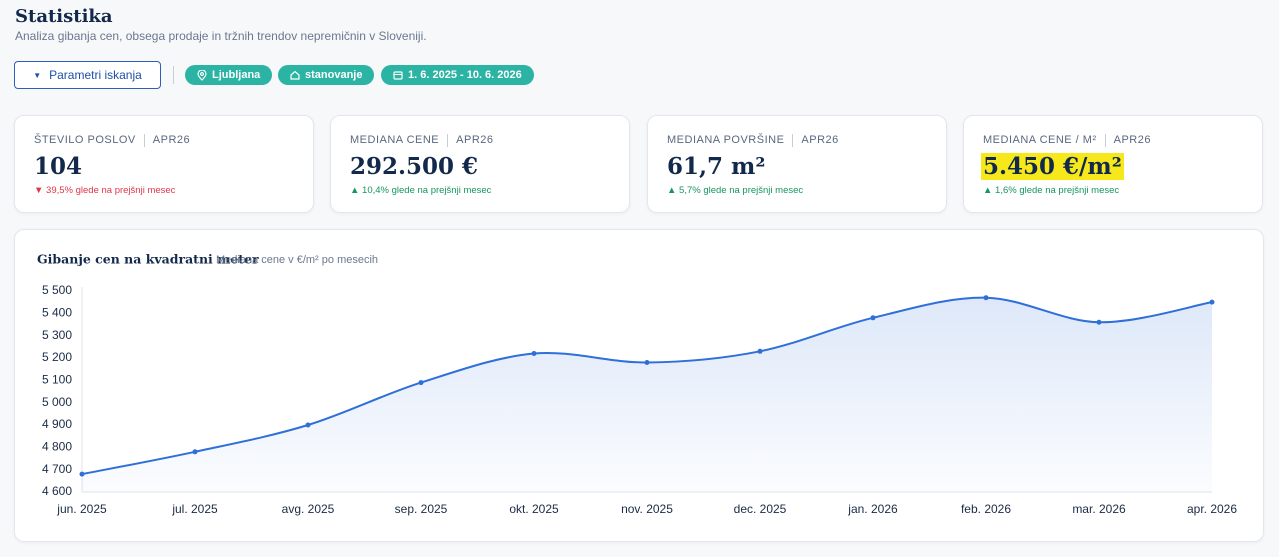  Describe the element at coordinates (57, 290) in the screenshot. I see `y-tick-label: 5 500` at that location.